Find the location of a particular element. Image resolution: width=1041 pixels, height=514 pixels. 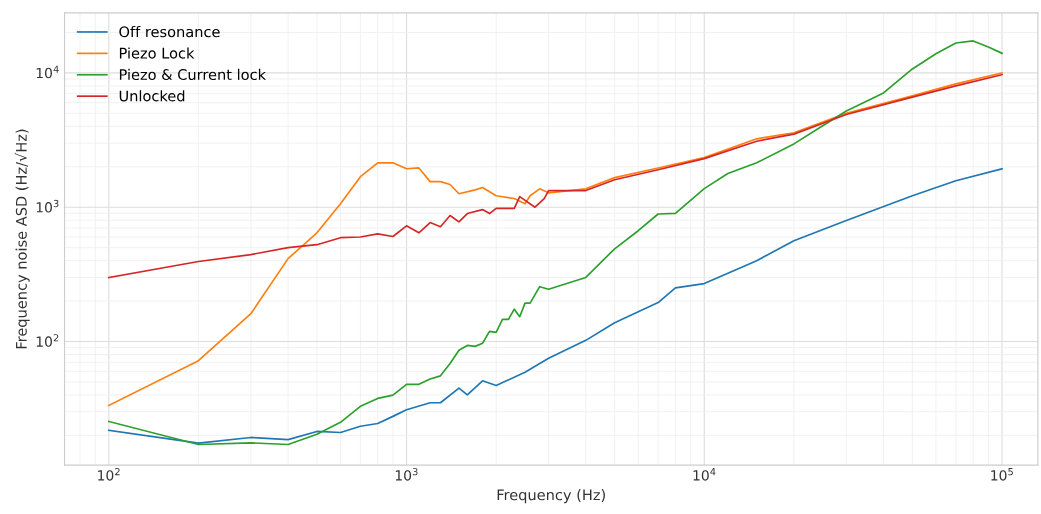

legend-label: Unlocked is located at coordinates (152, 96).